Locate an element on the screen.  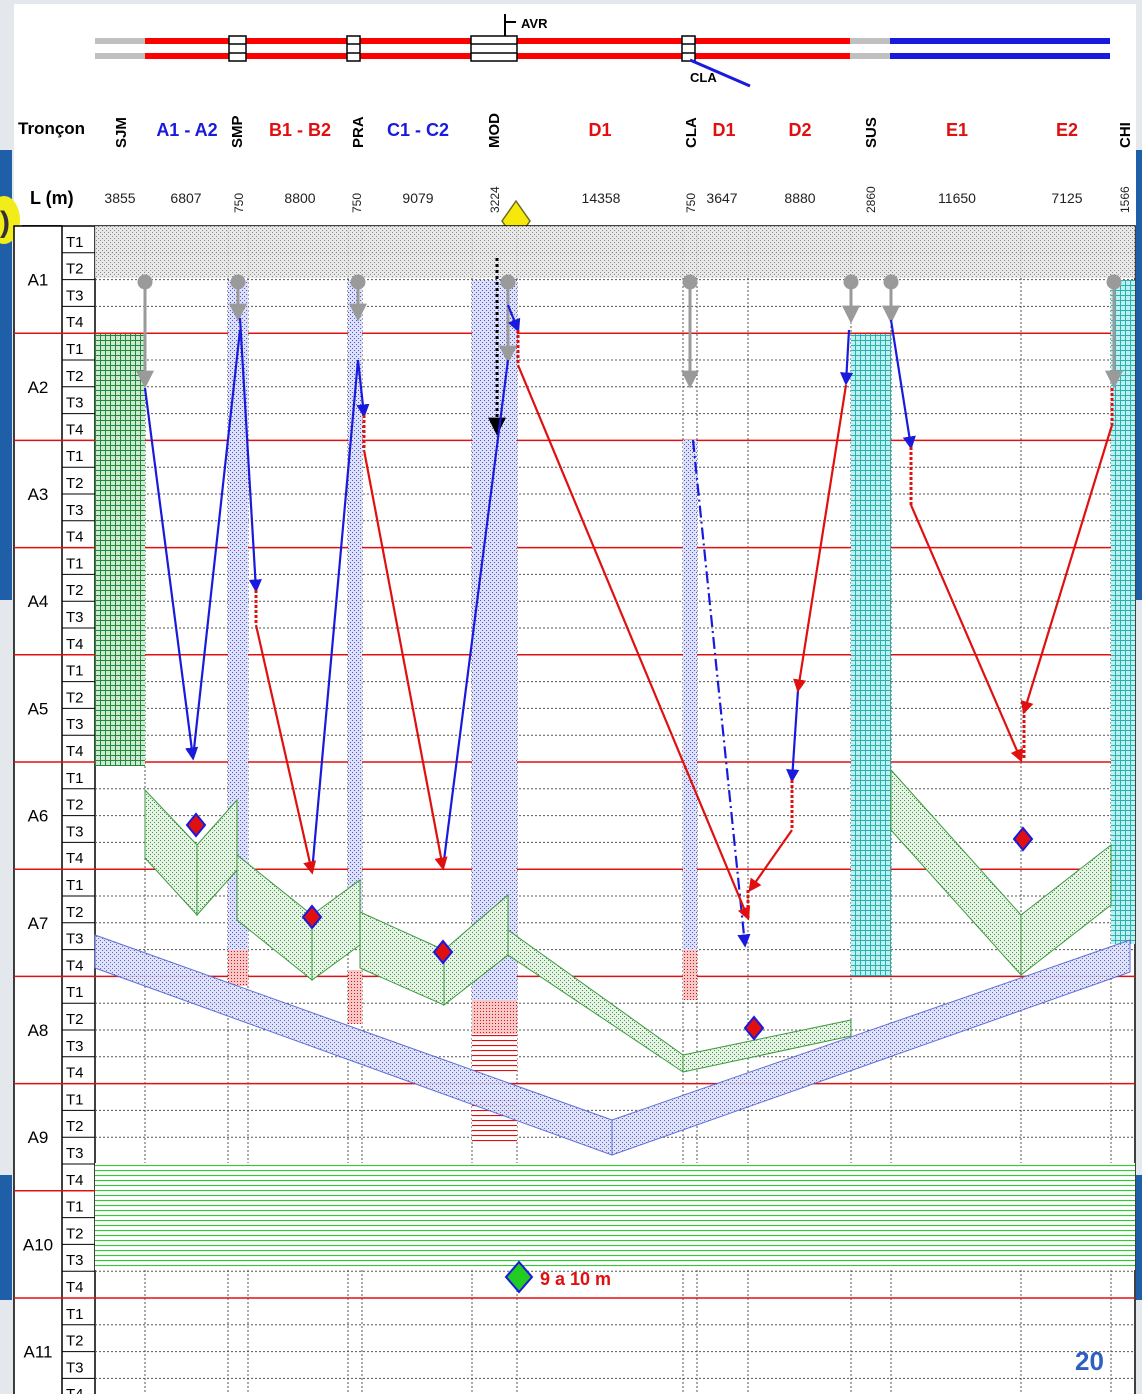
cla-label: CLA is located at coordinates (703, 77).